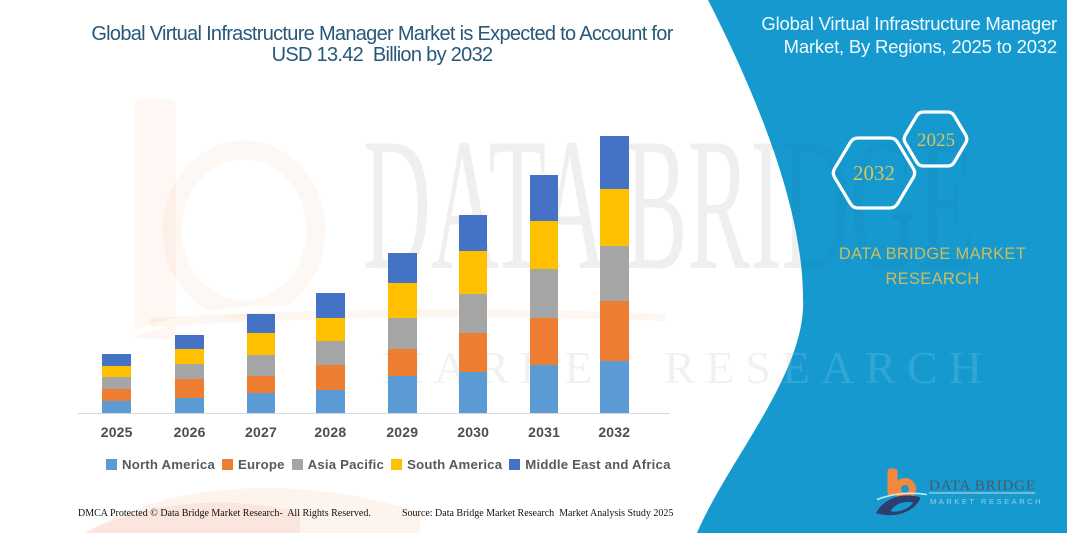 The height and width of the screenshot is (533, 1067). I want to click on svg-text: 2025, so click(936, 140).